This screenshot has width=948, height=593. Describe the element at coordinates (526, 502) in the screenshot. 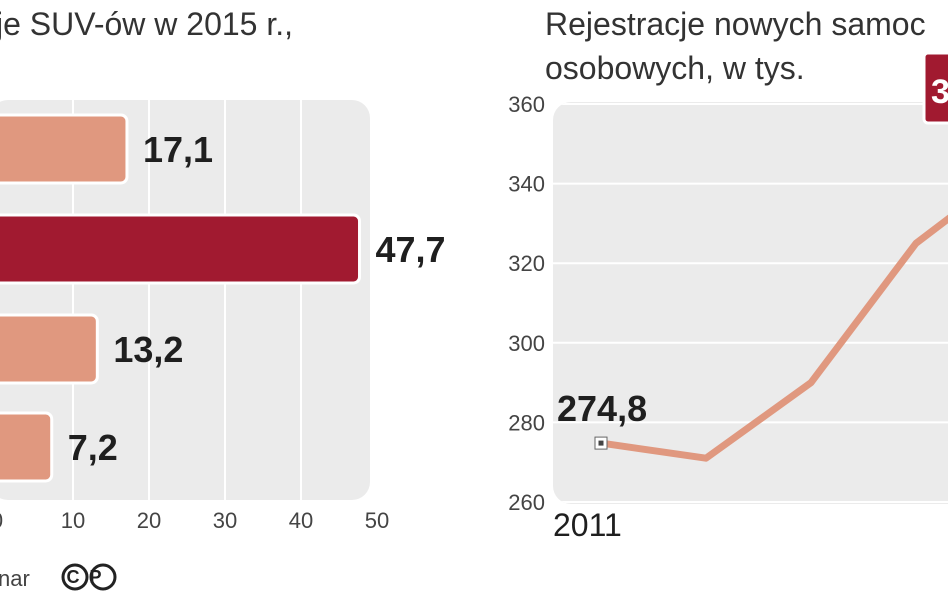

I see `line-y-tick-label: 260` at that location.